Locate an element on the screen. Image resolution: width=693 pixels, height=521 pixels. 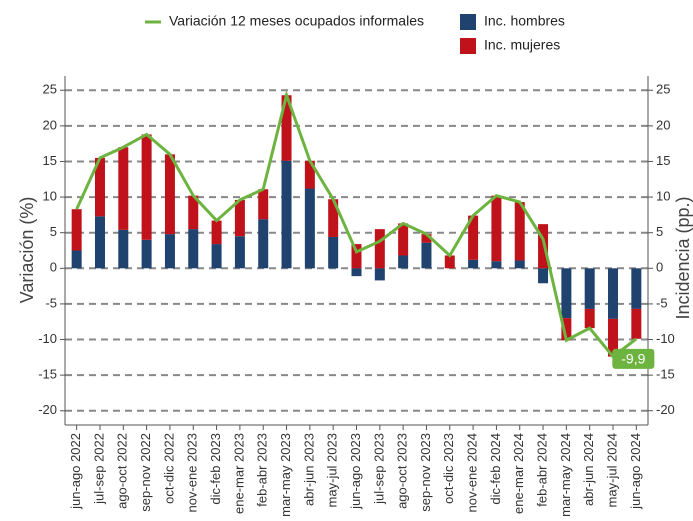
y-tick-label: 20 is located at coordinates (50, 124).